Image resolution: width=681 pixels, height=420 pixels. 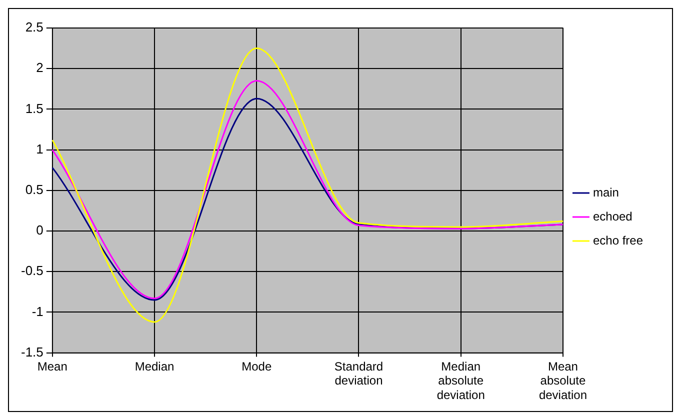 What do you see at coordinates (154, 366) in the screenshot?
I see `x-tick-label: Median` at bounding box center [154, 366].